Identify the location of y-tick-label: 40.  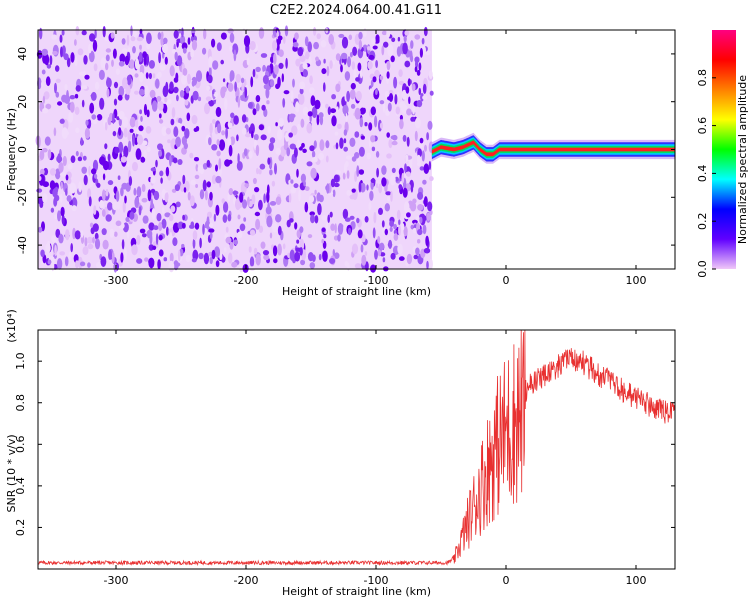
(22, 54).